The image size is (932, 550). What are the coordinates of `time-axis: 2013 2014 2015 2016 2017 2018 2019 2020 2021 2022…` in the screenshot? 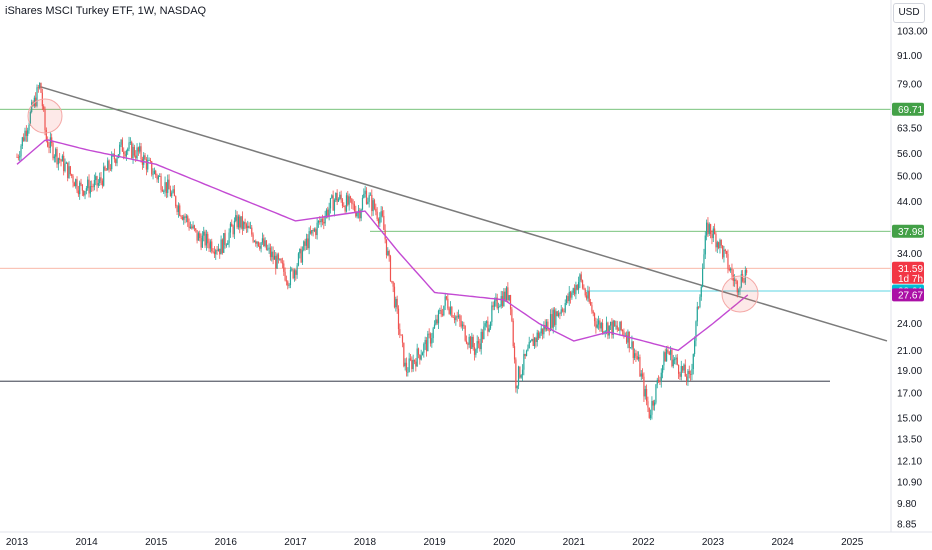 It's located at (435, 542).